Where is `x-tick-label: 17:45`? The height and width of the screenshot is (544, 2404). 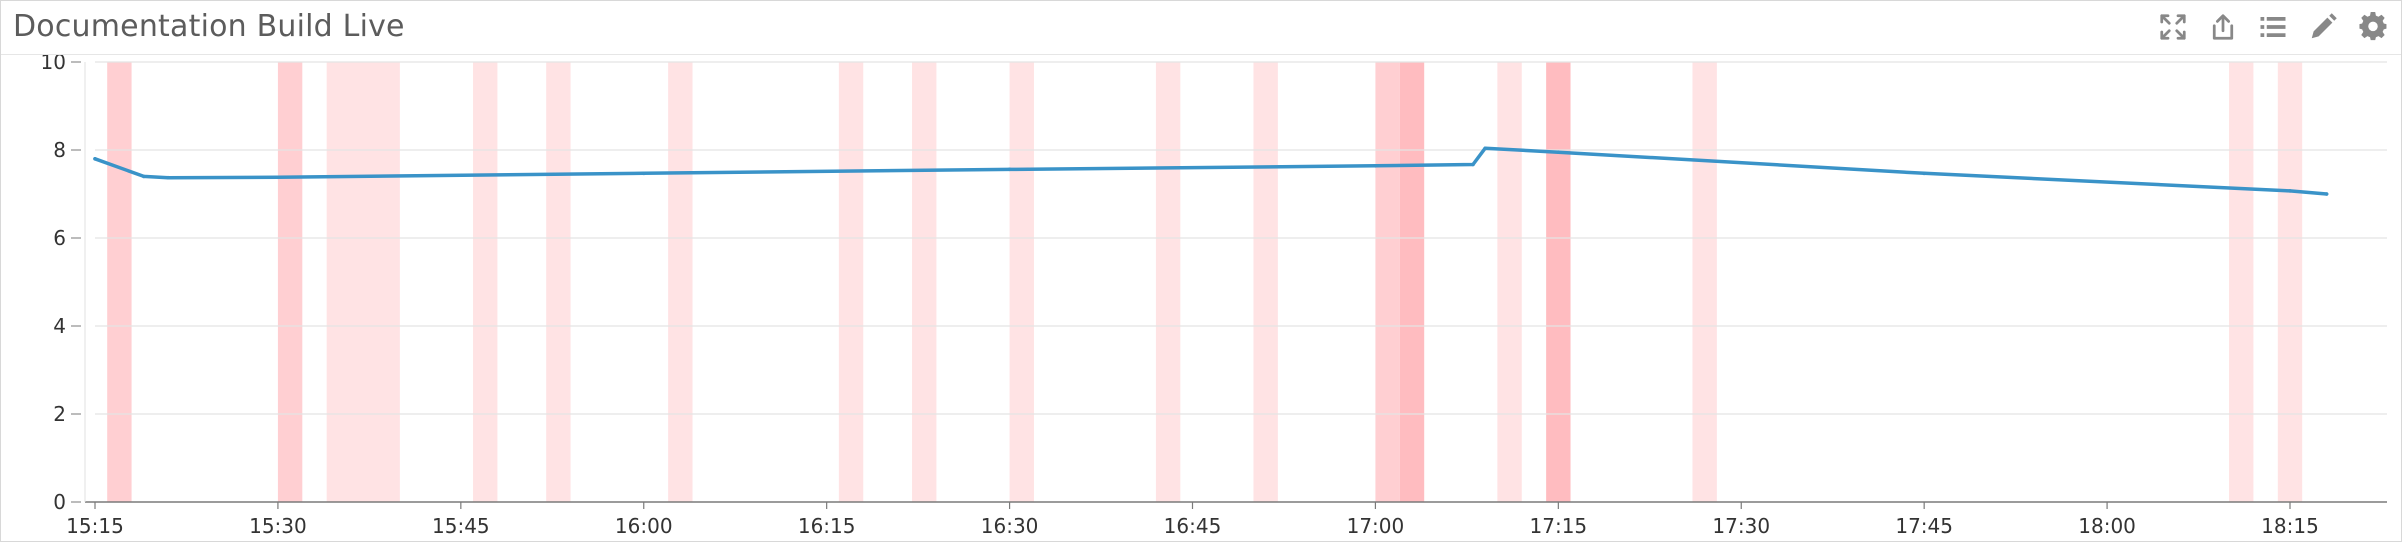 x-tick-label: 17:45 is located at coordinates (1924, 526).